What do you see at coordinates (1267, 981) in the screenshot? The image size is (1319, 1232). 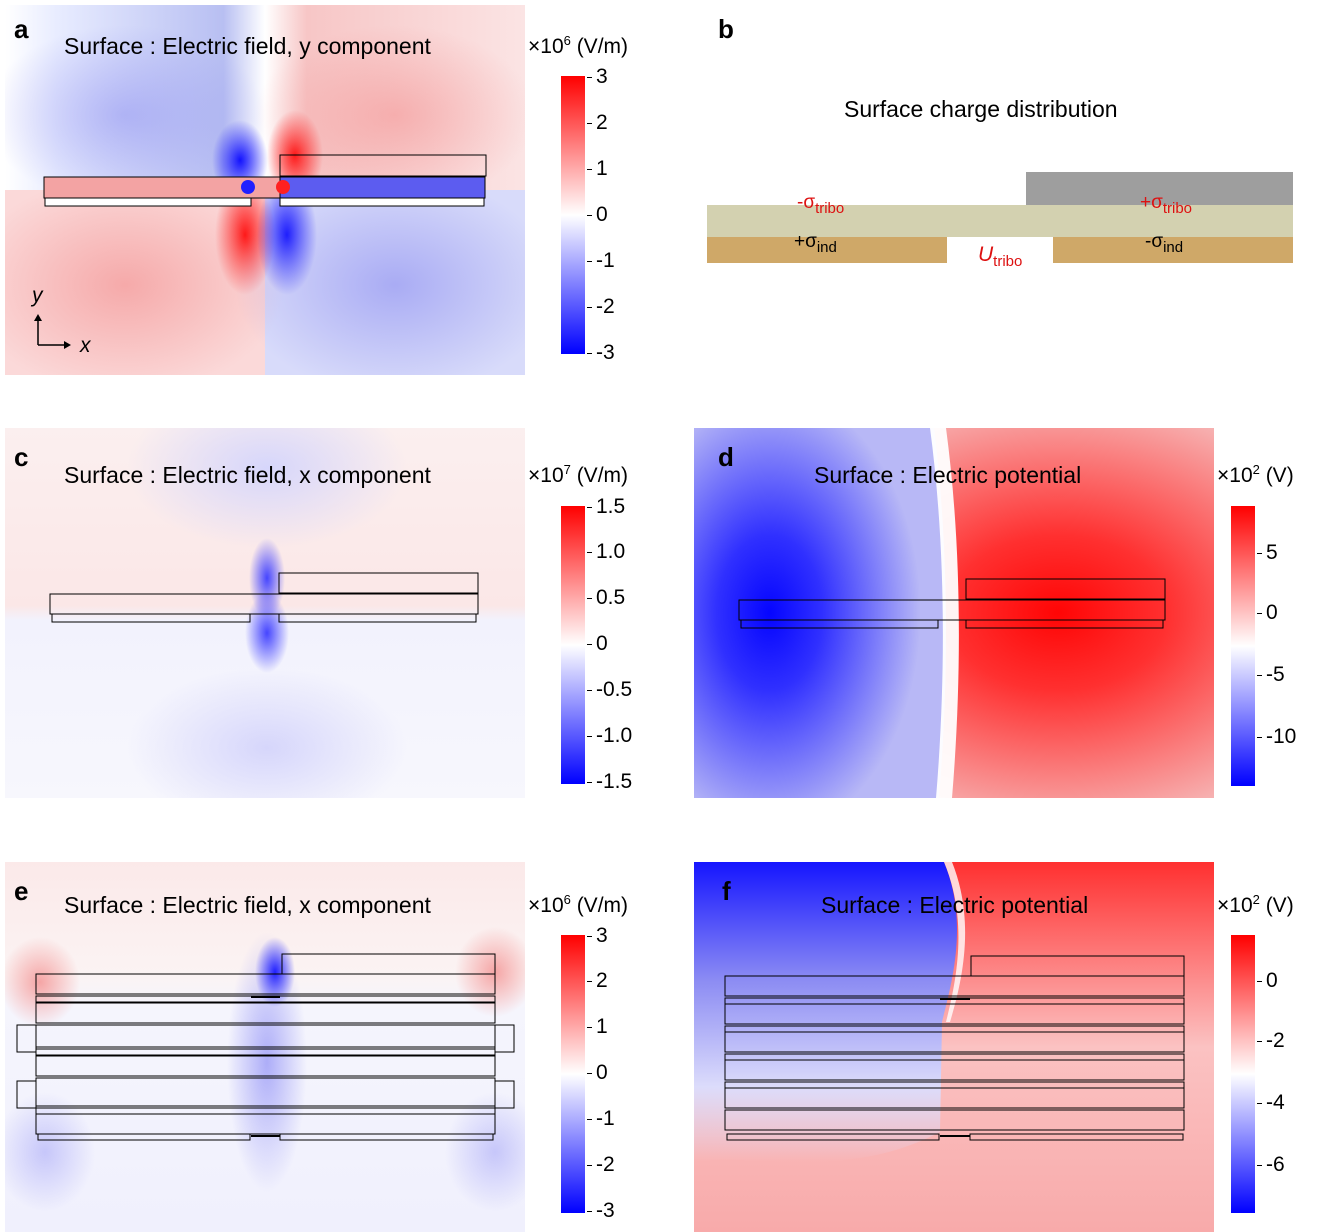 I see `colorbar-f-tick: 0` at bounding box center [1267, 981].